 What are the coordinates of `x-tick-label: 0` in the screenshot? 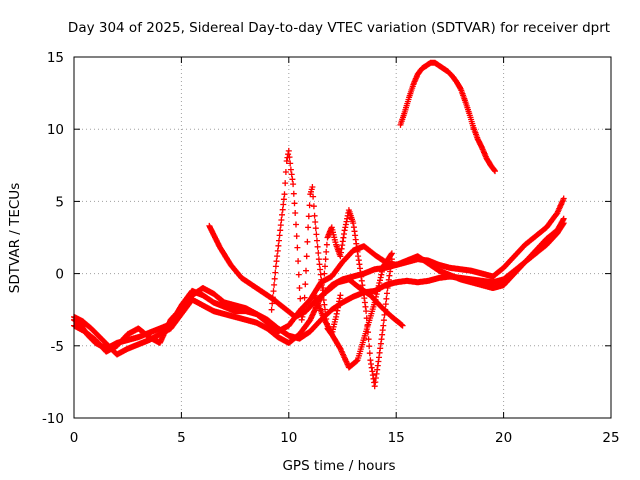 It's located at (74, 438).